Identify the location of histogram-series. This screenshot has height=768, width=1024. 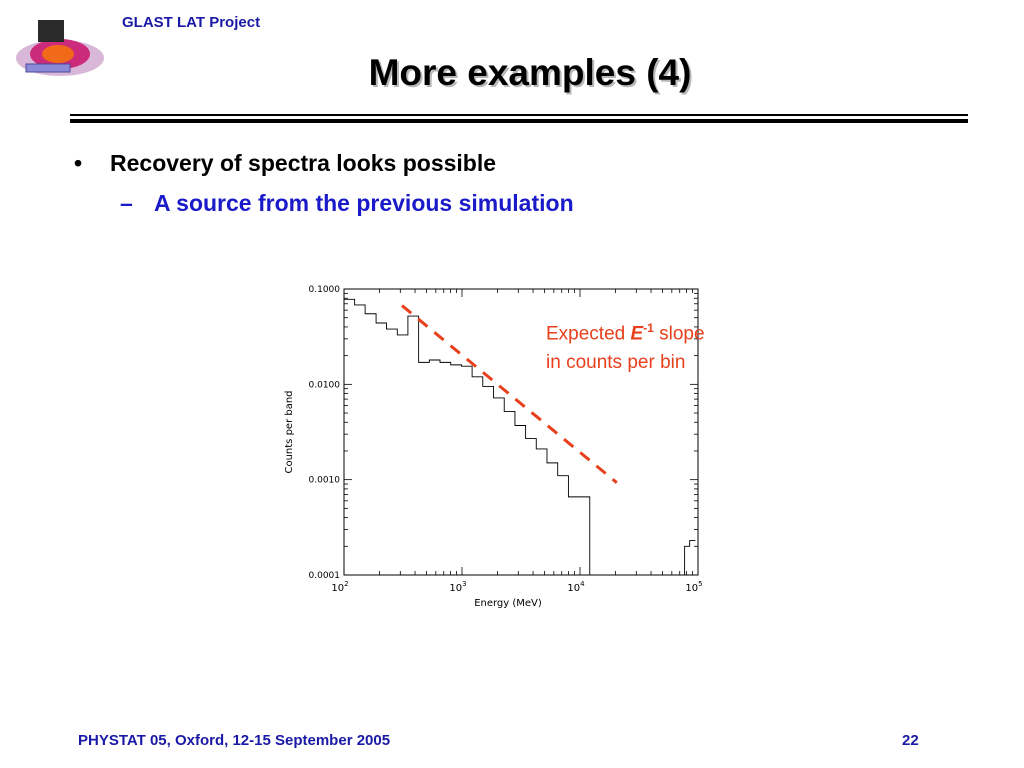
(472, 437).